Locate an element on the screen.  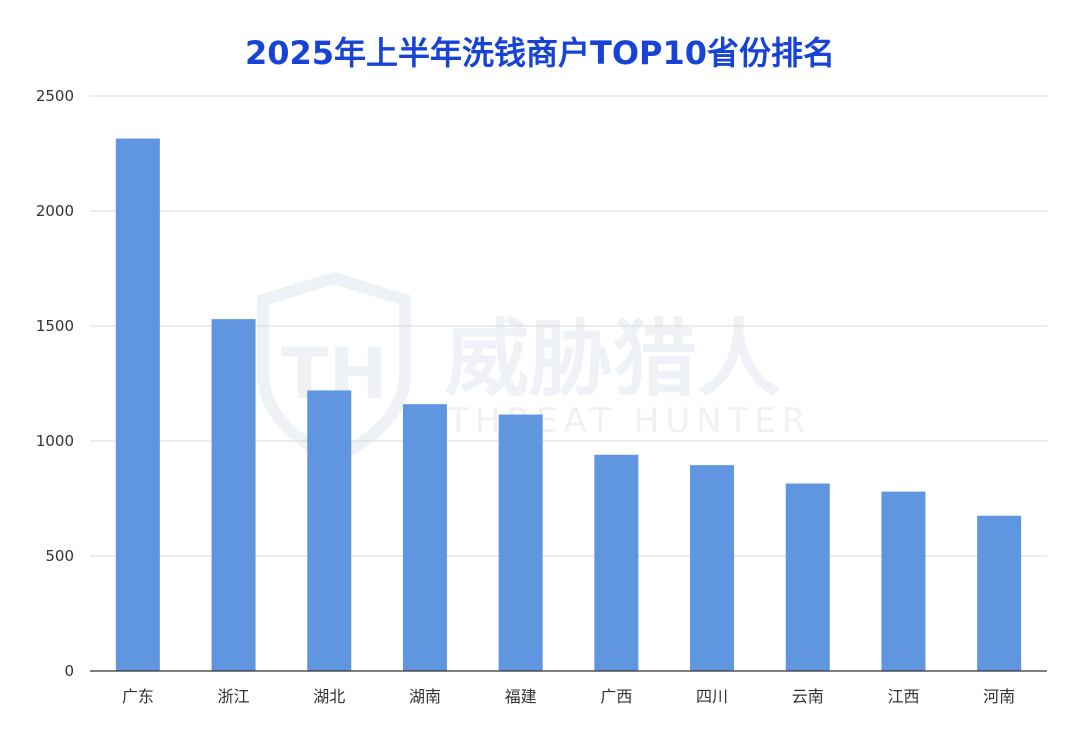
x-tick-label: 浙江 is located at coordinates (234, 696).